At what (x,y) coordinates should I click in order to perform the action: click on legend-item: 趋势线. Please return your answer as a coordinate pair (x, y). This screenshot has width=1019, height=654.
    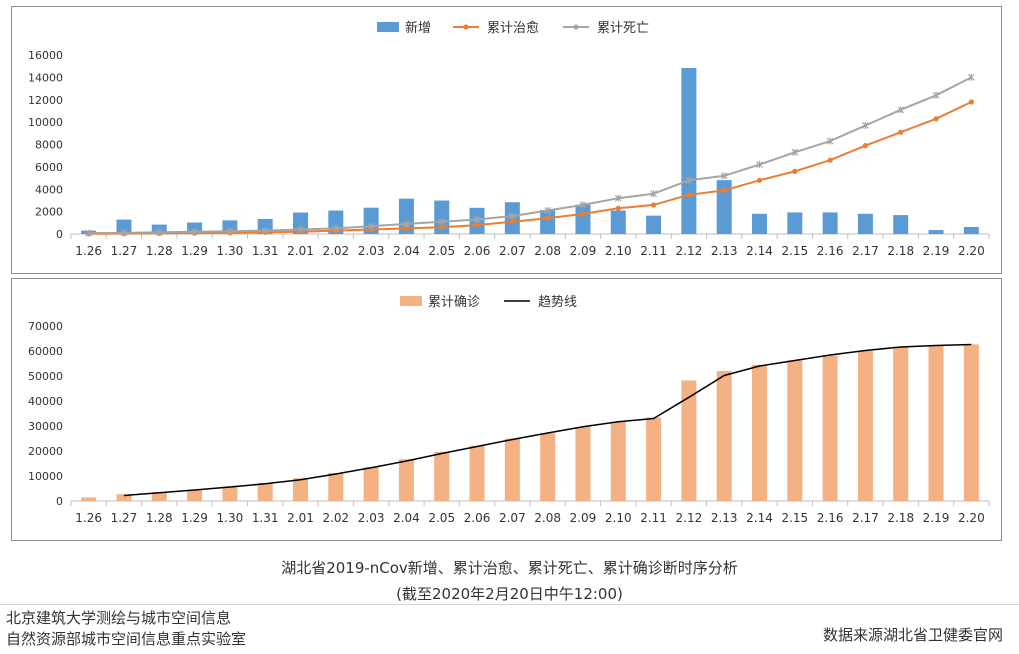
    Looking at the image, I should click on (540, 302).